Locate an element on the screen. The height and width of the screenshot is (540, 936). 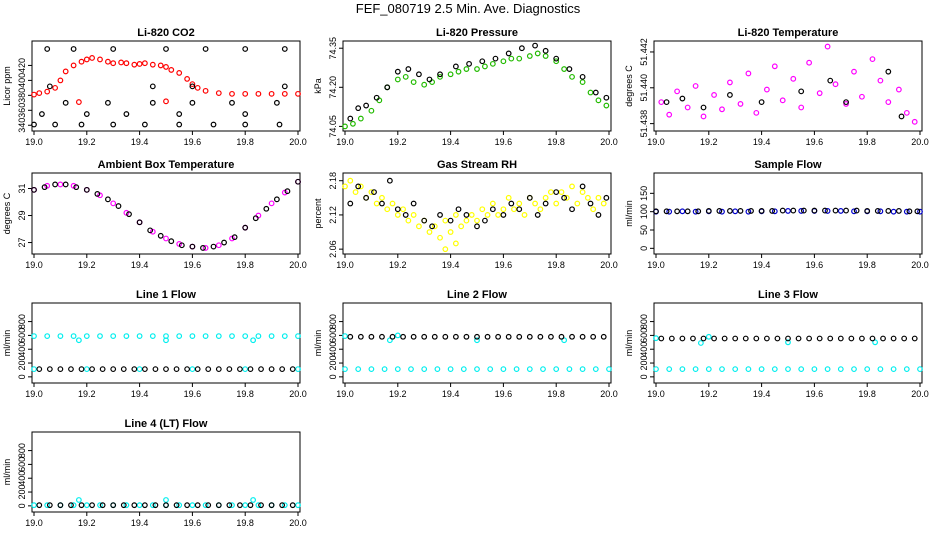
y-tick-label: 0 is located at coordinates (644, 376).